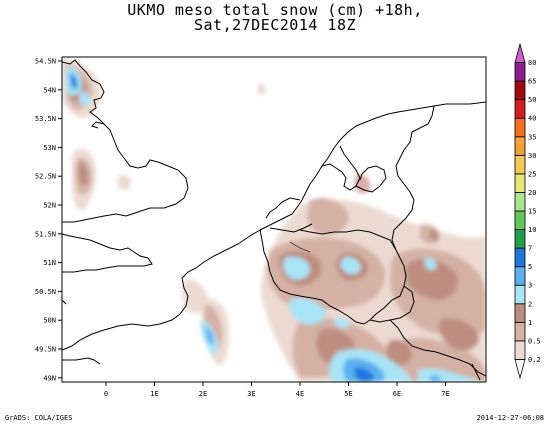  I want to click on colorbar-level-label: 40, so click(532, 119).